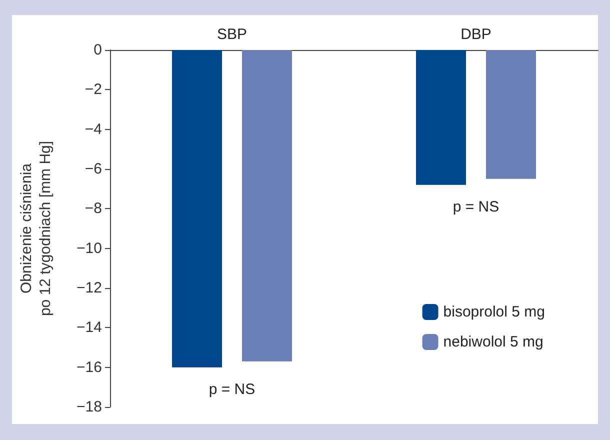 This screenshot has height=440, width=610. I want to click on y-tick-label: −16, so click(89, 367).